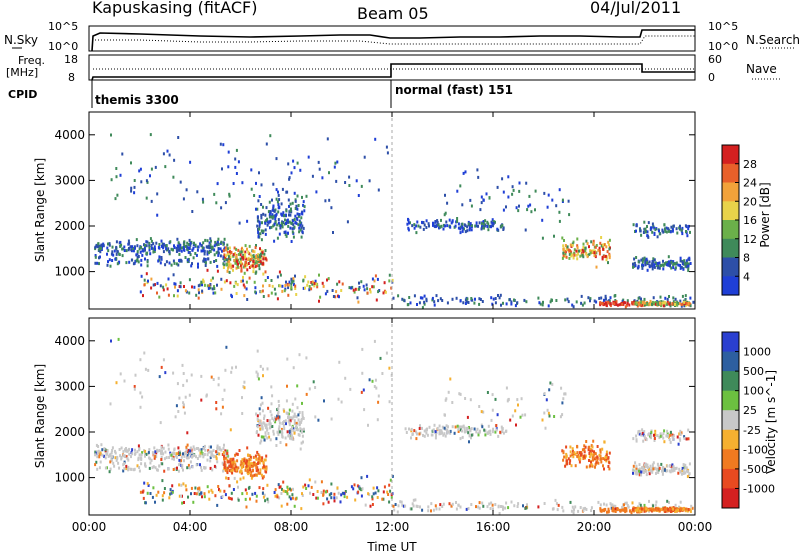  What do you see at coordinates (750, 183) in the screenshot?
I see `colorbar-tick-label: 24` at bounding box center [750, 183].